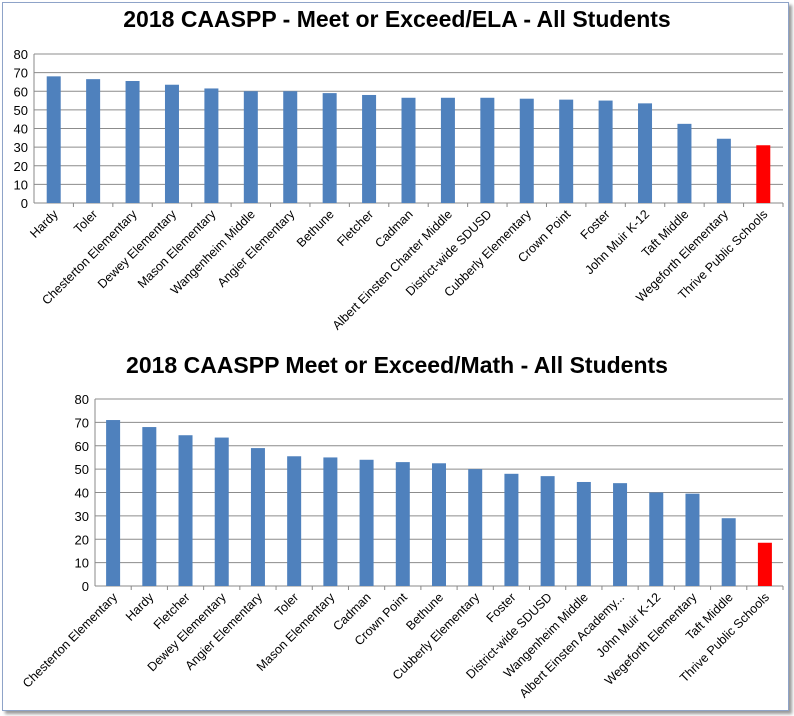  I want to click on category-label: Angier Elementary, so click(256, 248).